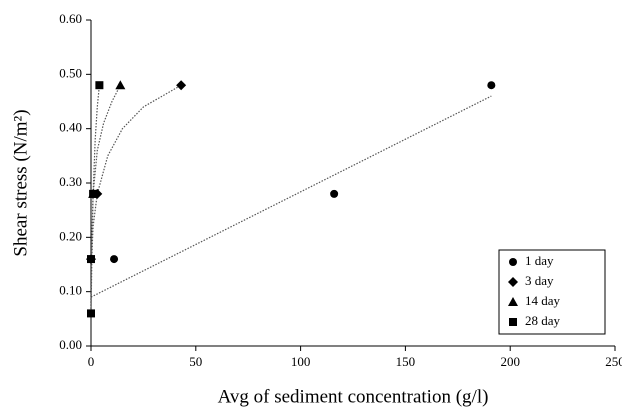 Image resolution: width=622 pixels, height=412 pixels. Describe the element at coordinates (543, 300) in the screenshot. I see `legend-label: 14 day` at that location.